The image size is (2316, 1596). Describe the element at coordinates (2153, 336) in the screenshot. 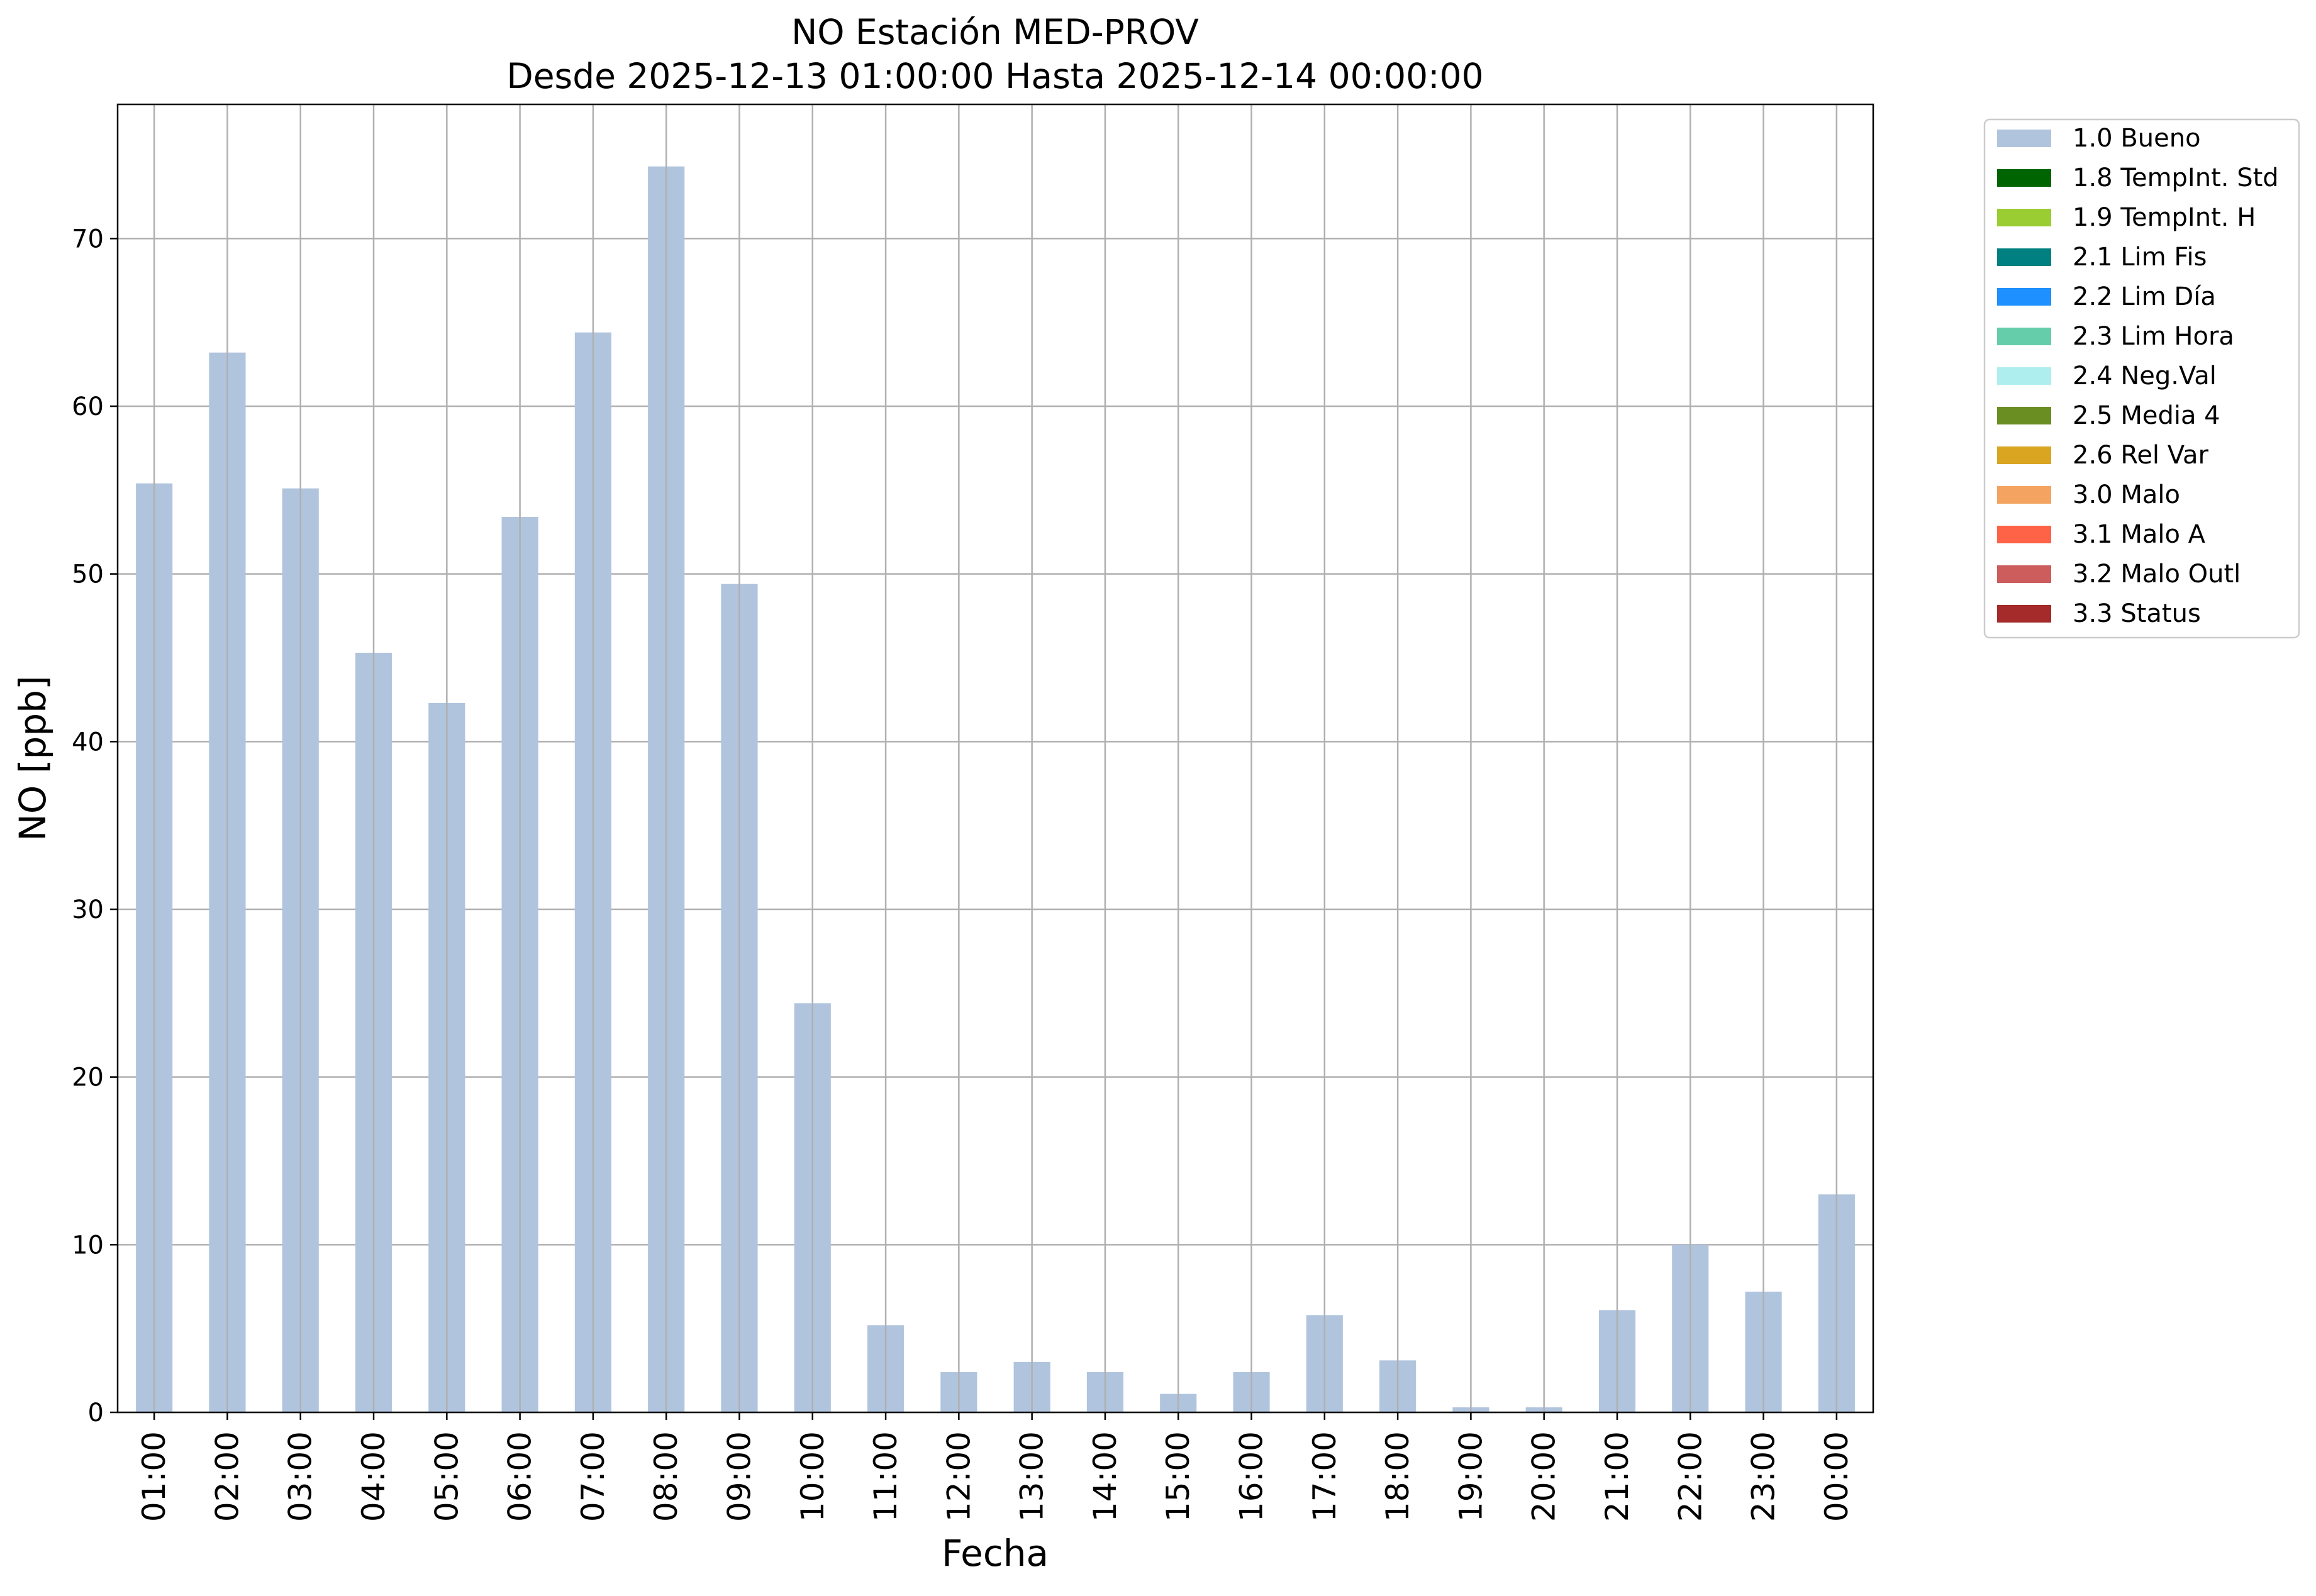

I see `legend-label: 2.3 Lim Hora` at that location.